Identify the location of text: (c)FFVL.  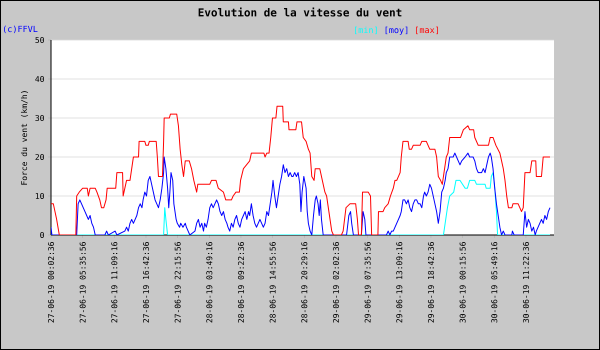
(21, 30).